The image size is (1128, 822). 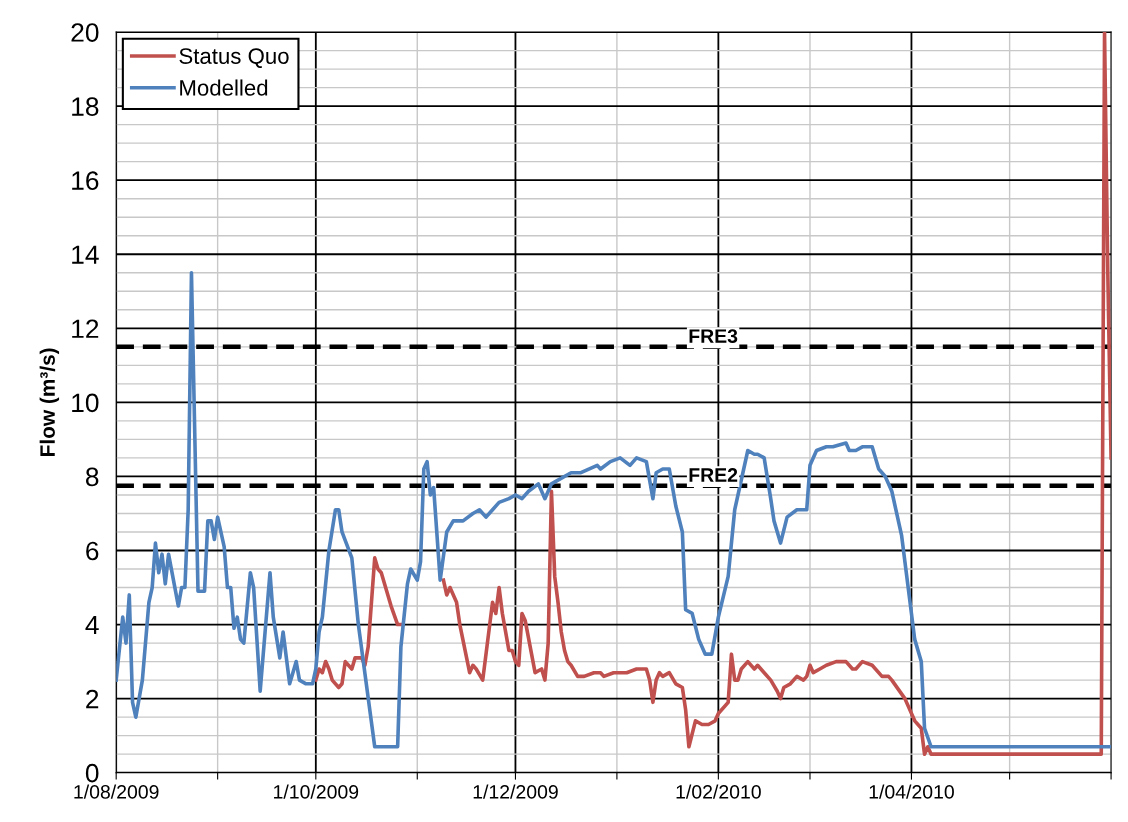 I want to click on x-tick-label: 1/08/2009, so click(x=116, y=791).